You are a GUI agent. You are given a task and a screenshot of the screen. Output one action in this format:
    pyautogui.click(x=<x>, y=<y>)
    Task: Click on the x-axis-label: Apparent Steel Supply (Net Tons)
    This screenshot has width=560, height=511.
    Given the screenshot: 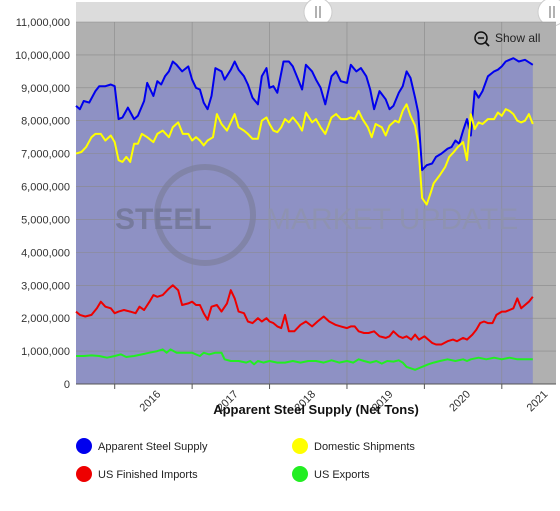 What is the action you would take?
    pyautogui.click(x=316, y=409)
    